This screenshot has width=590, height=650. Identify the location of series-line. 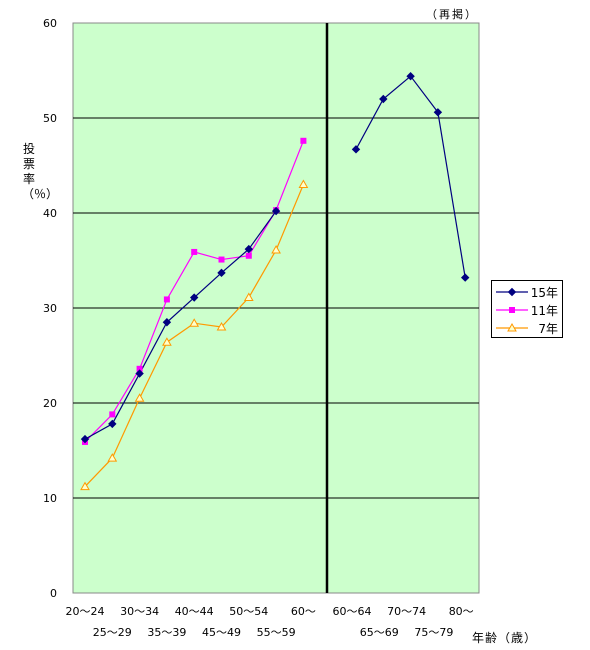
(180, 325).